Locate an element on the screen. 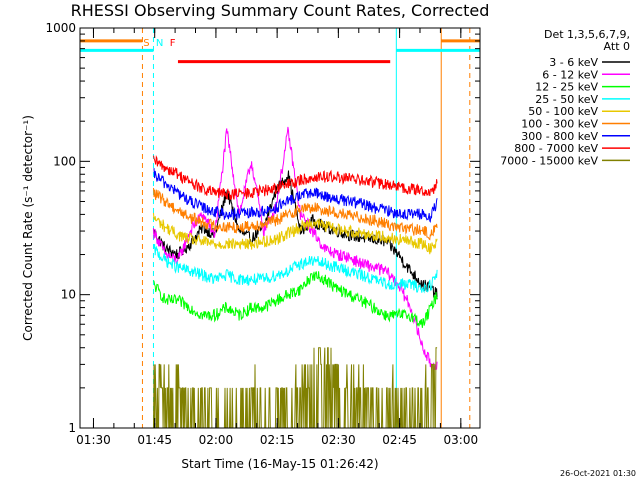 The width and height of the screenshot is (640, 480). legend-label-1: 3 - 6 keV is located at coordinates (573, 62).